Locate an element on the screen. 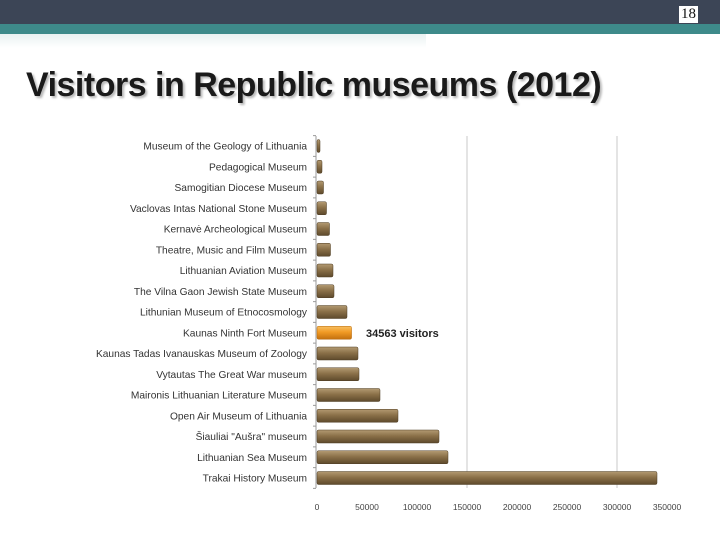 The width and height of the screenshot is (720, 540). category-label: Vytautas The Great War museum is located at coordinates (231, 375).